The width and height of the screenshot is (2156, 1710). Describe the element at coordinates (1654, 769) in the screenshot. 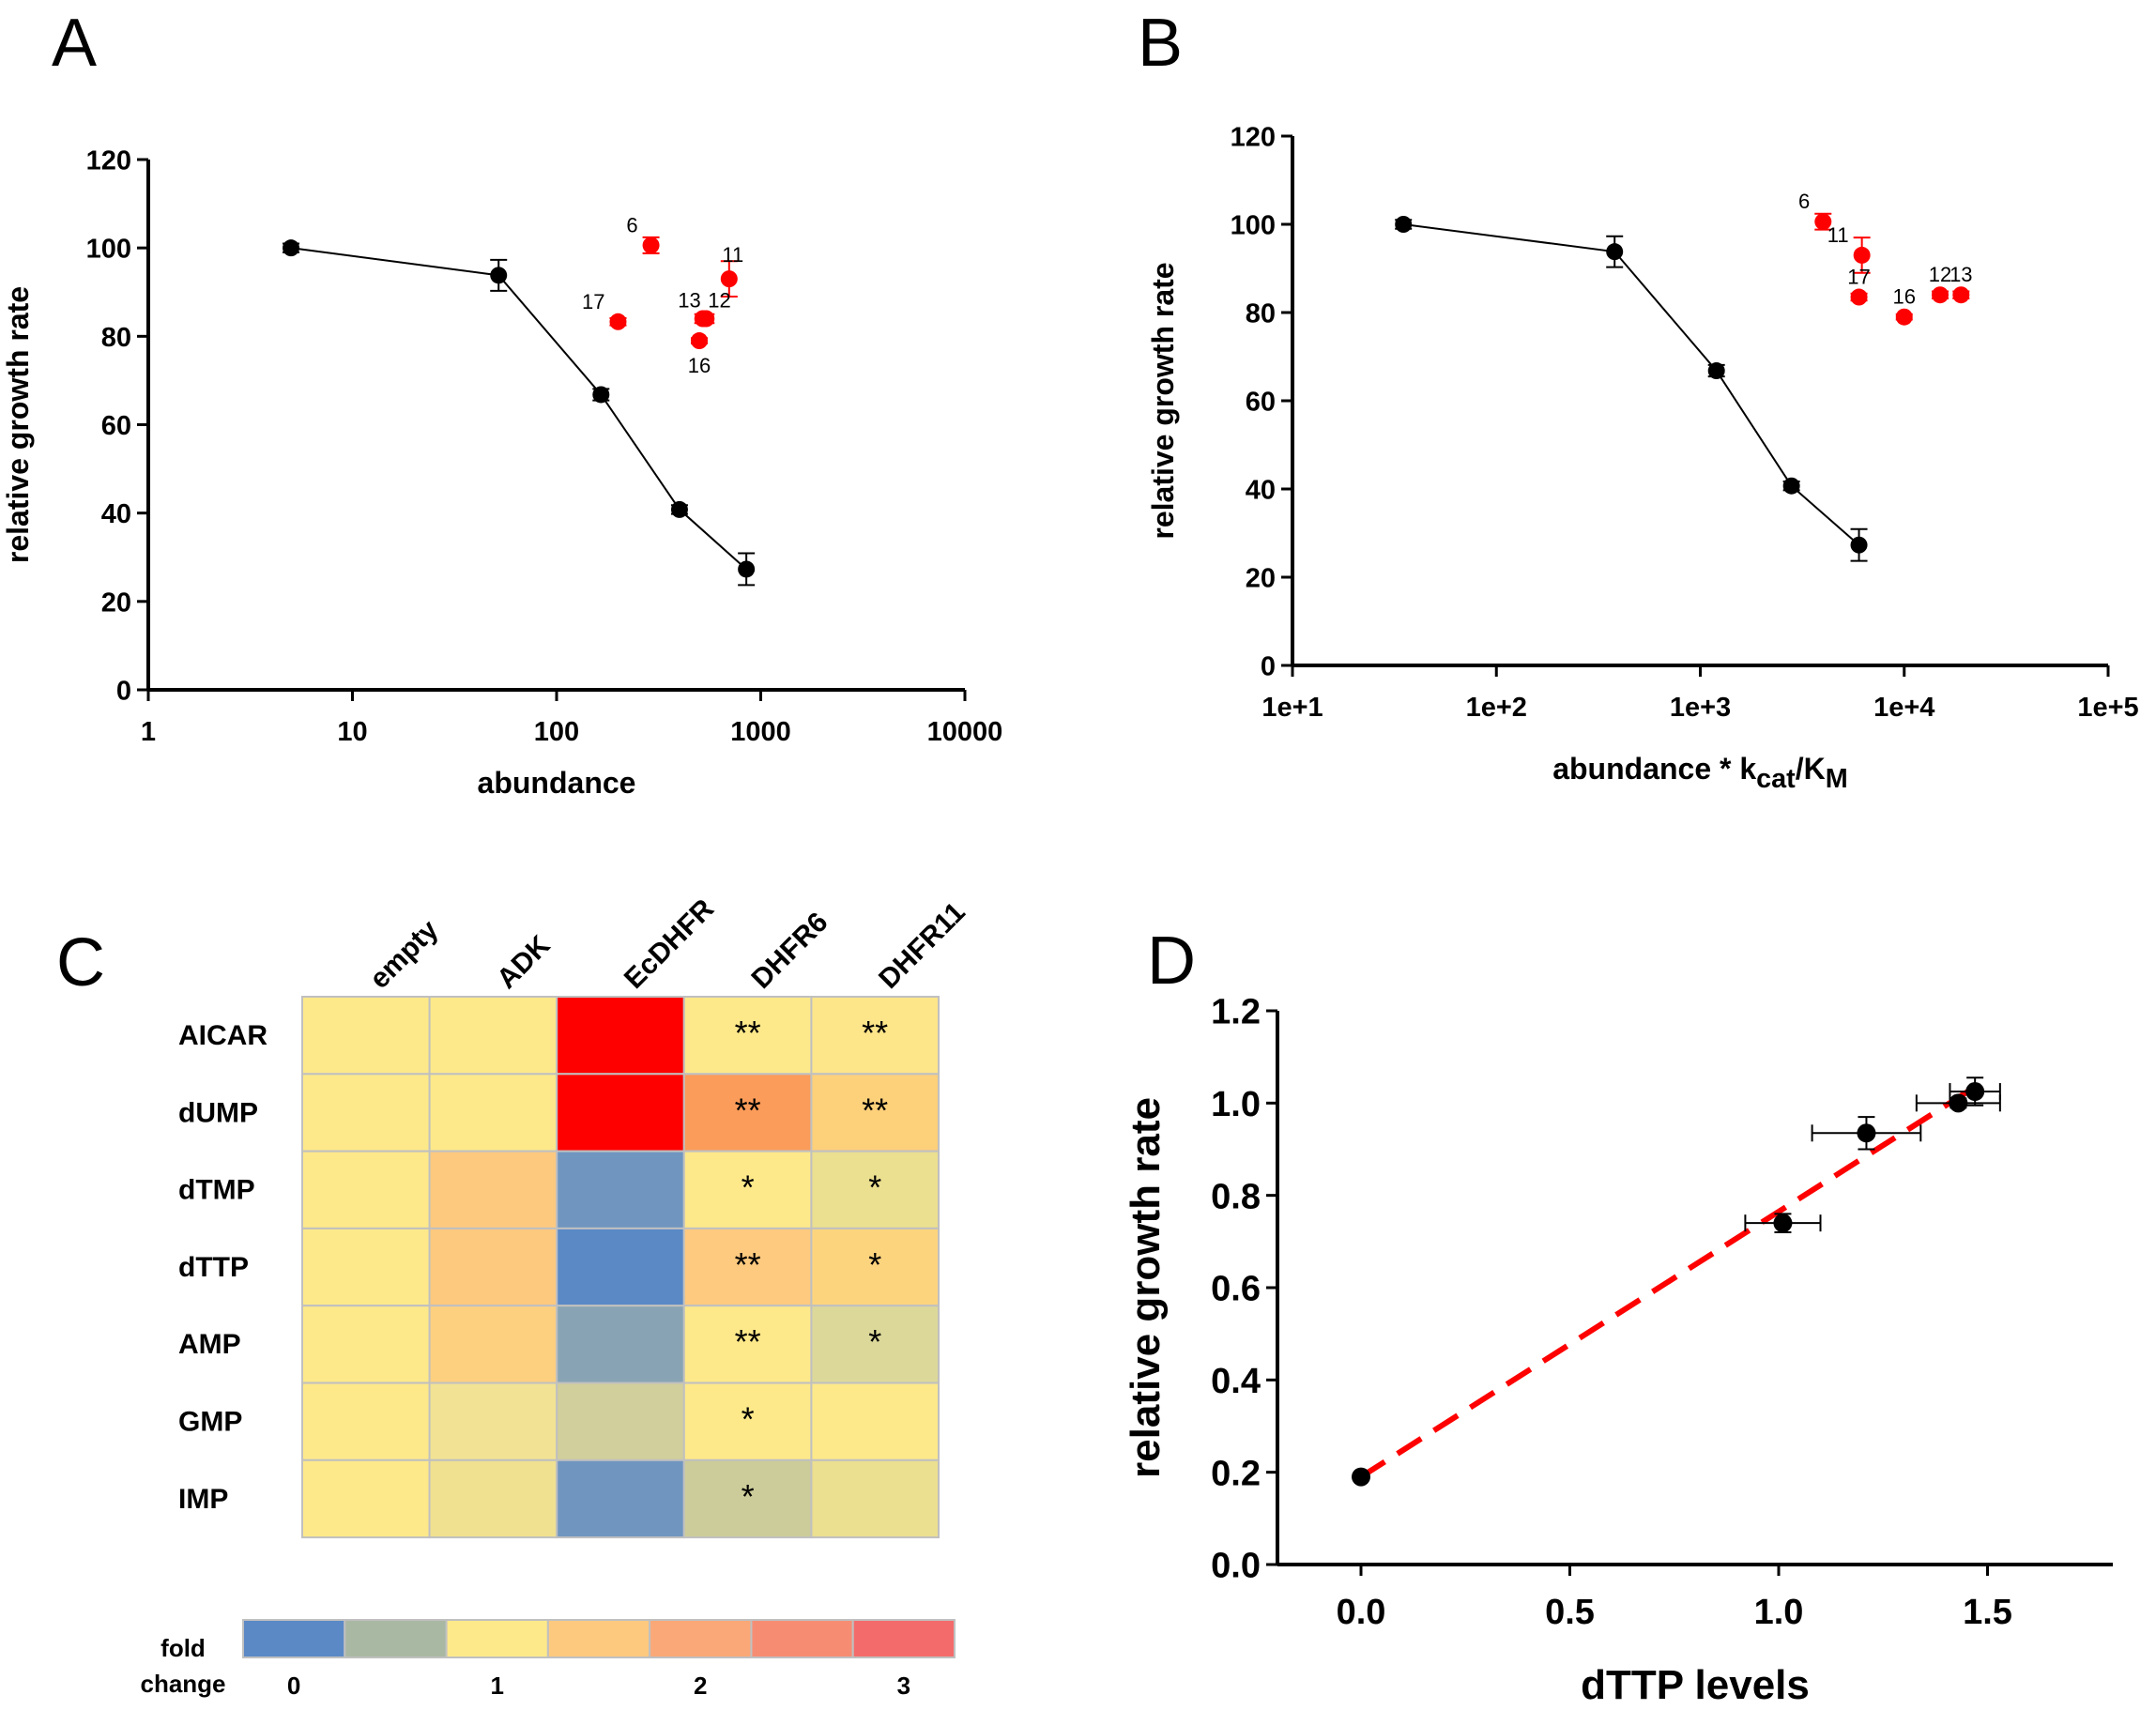

I see `x-axis-title-part: abundance * k` at that location.